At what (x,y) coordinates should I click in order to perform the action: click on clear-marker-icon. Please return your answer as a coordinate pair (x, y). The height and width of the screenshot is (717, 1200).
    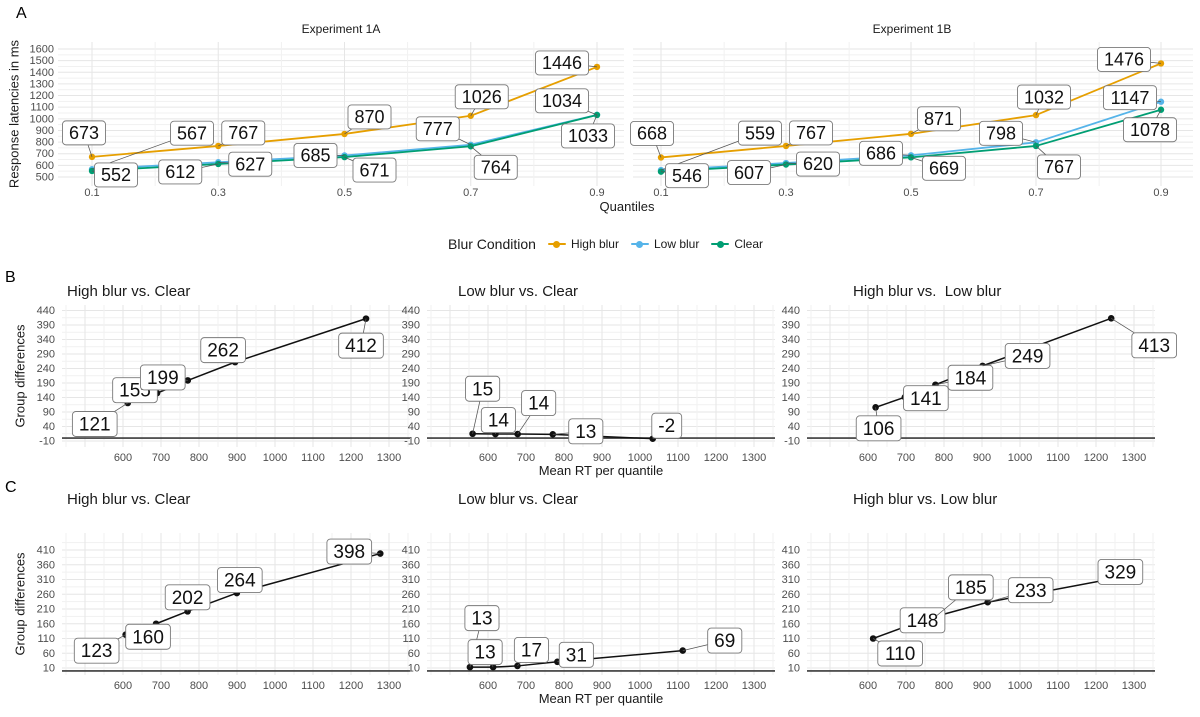
    Looking at the image, I should click on (720, 244).